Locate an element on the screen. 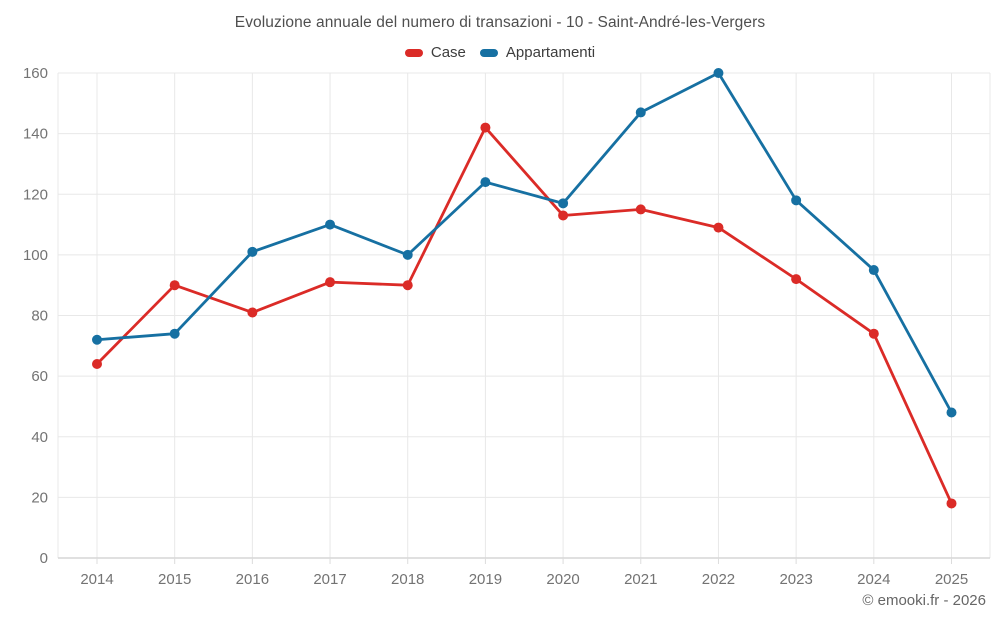  y-tick-label: 160 is located at coordinates (35, 73).